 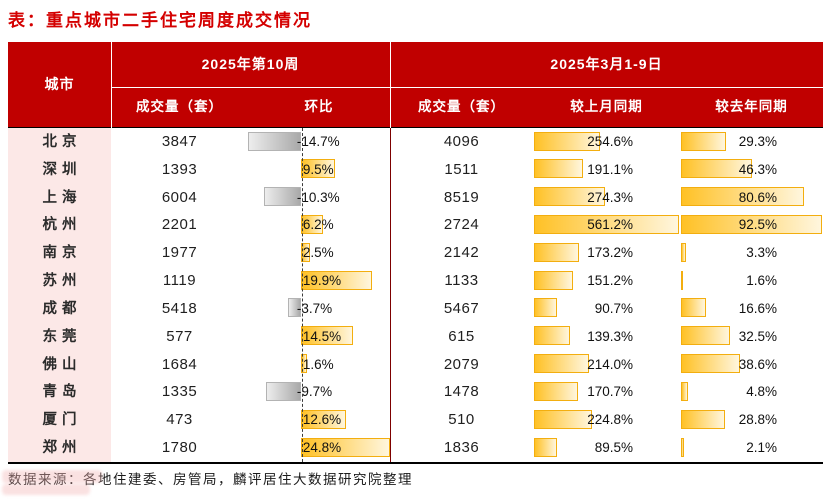 I want to click on table-row: 杭州 2201 6.2% 2724 561.2% 92.5%, so click(x=415, y=225).